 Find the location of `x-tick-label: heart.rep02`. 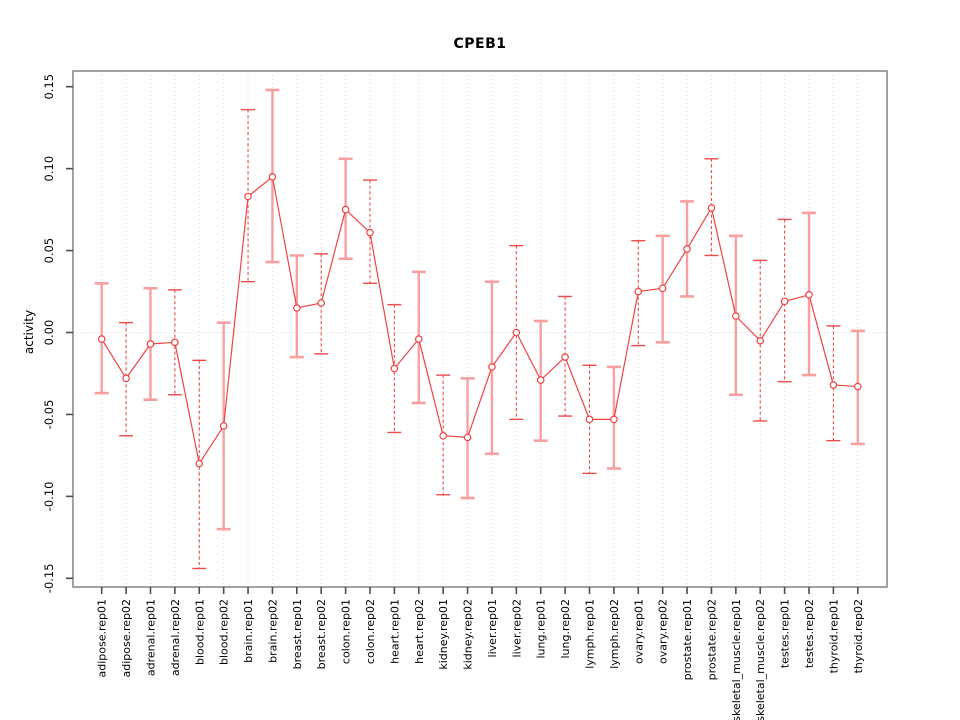

x-tick-label: heart.rep02 is located at coordinates (419, 631).